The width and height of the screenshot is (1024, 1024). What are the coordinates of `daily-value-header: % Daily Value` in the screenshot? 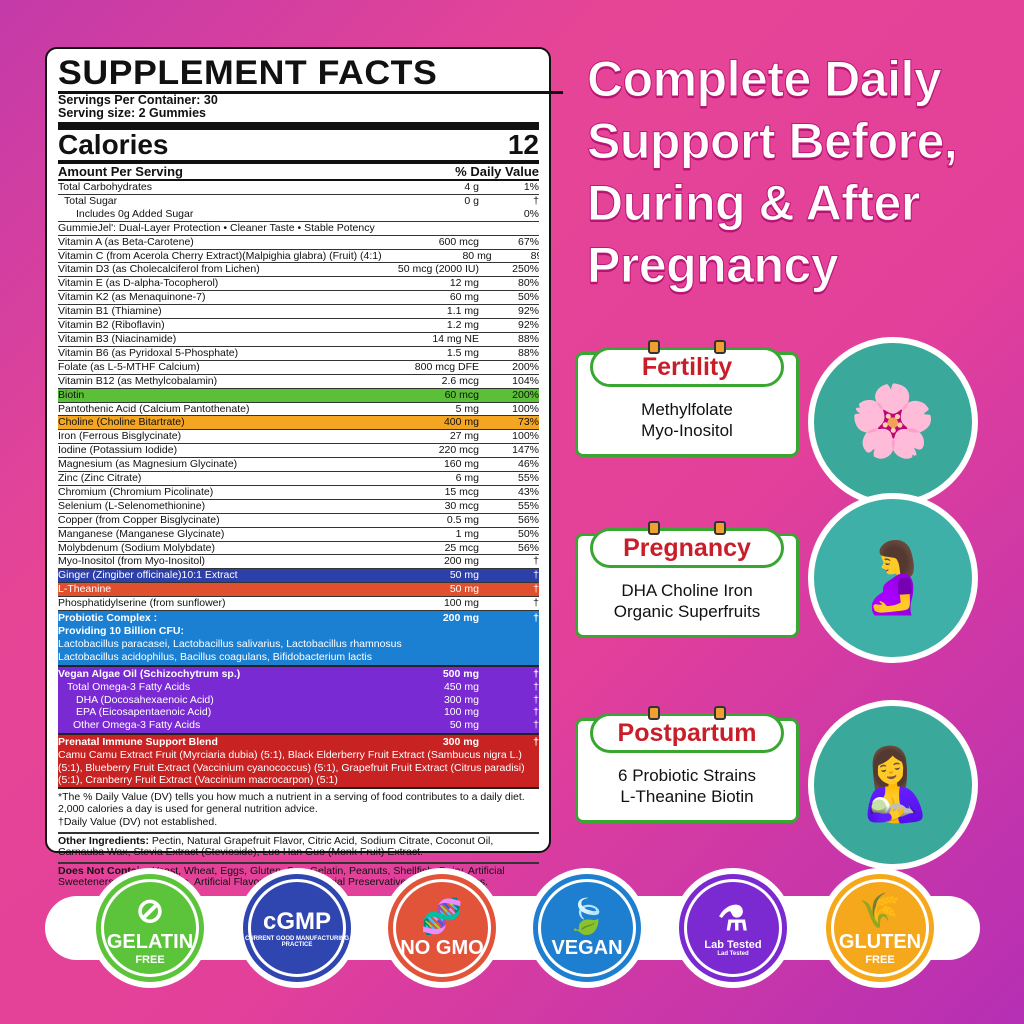 It's located at (497, 171).